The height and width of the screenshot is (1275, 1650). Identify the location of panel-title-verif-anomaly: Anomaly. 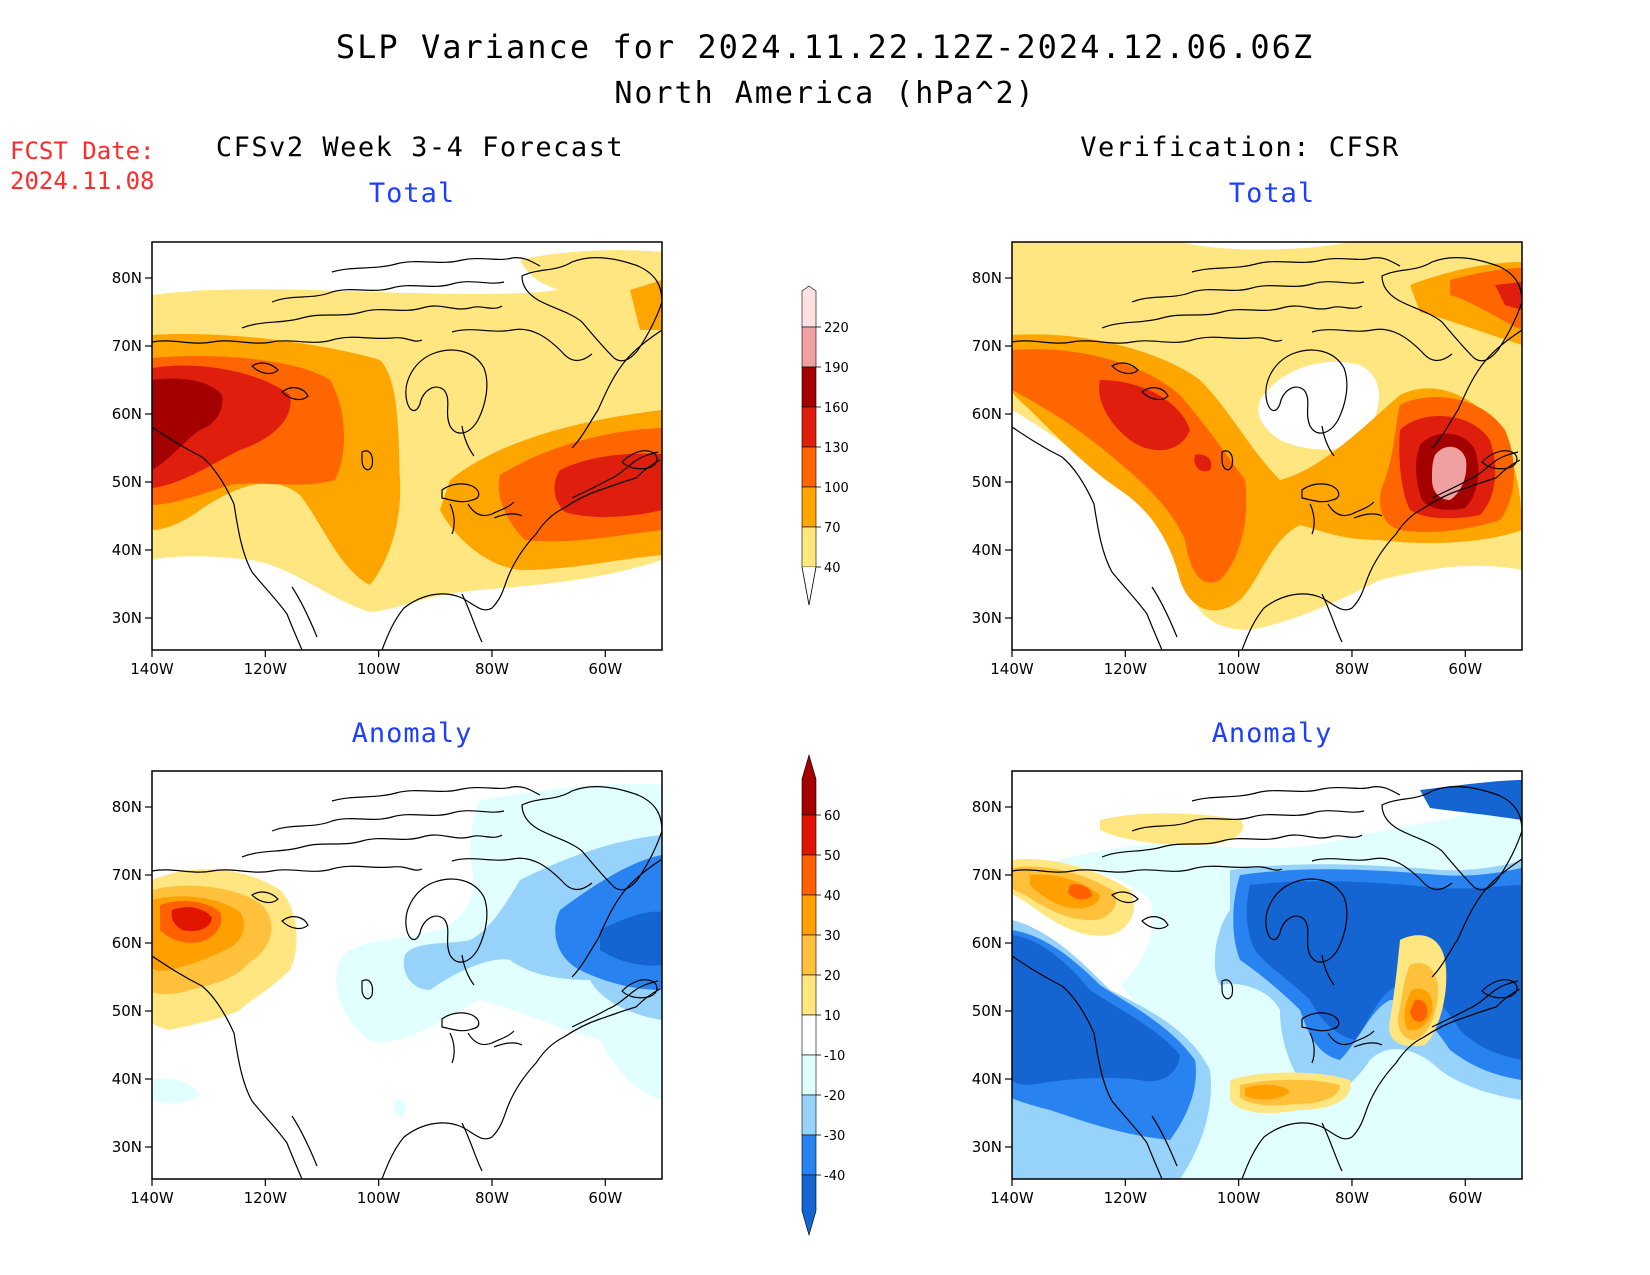
(1272, 733).